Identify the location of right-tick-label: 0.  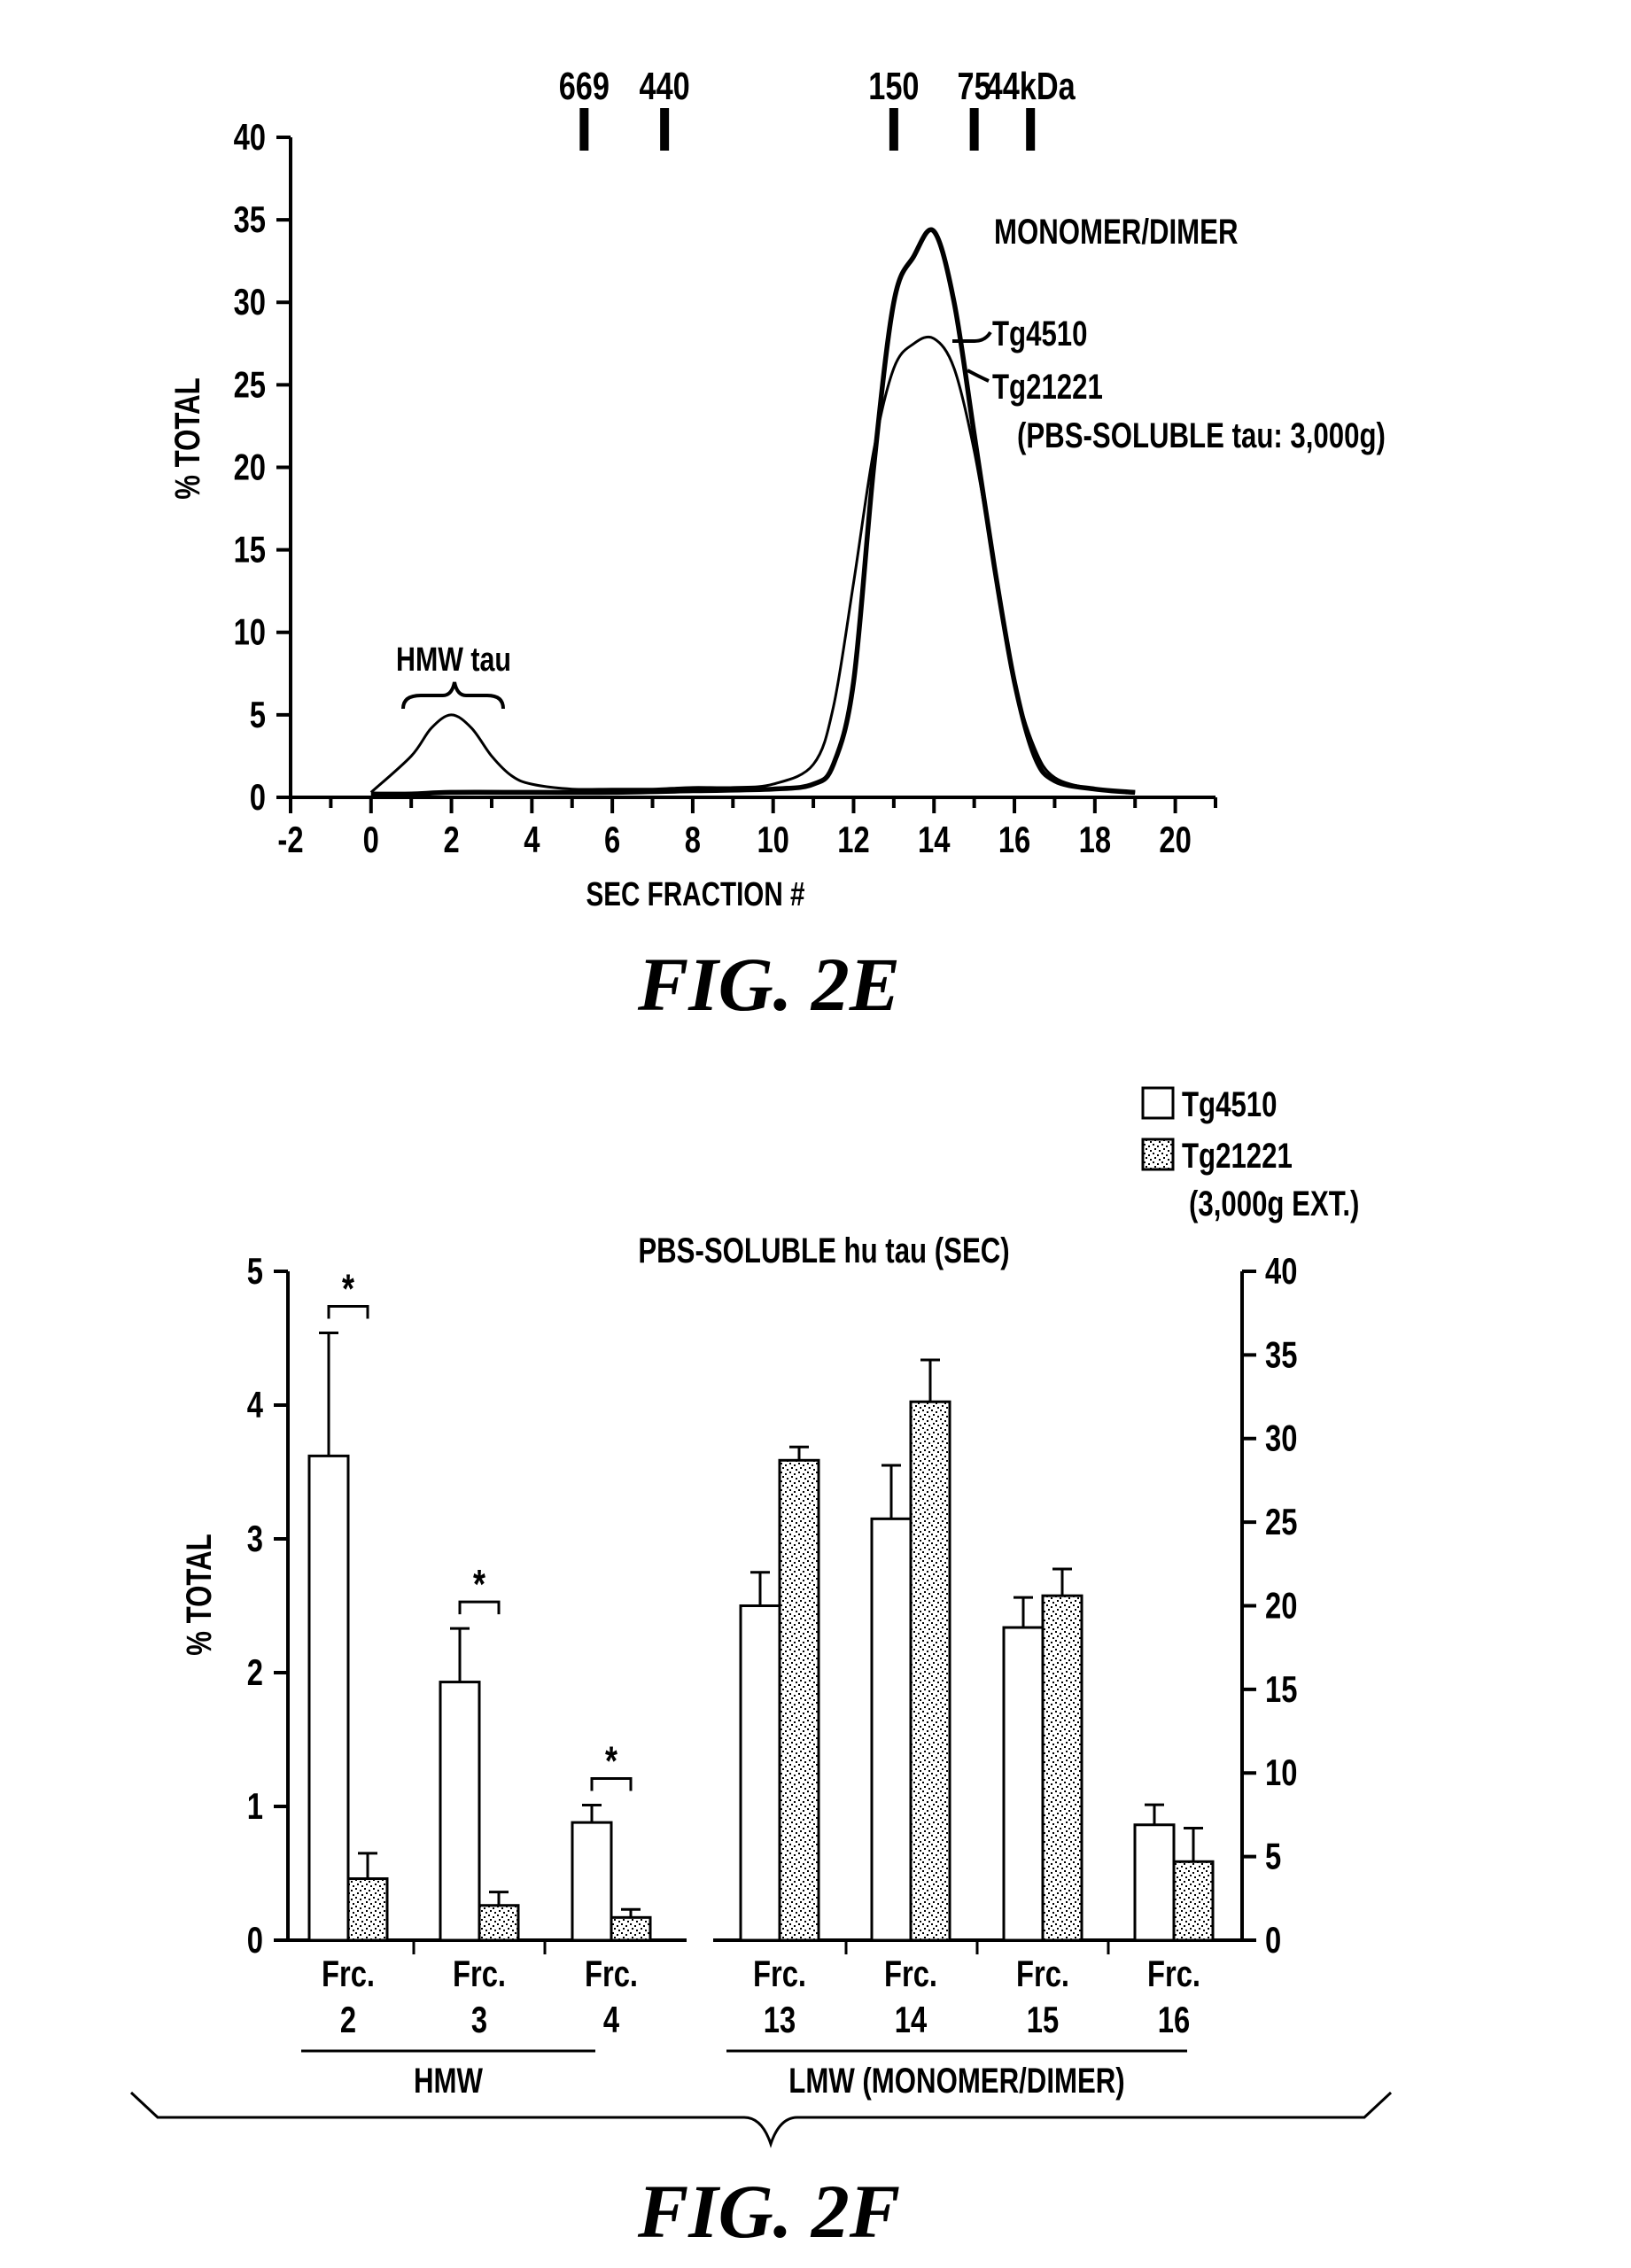
(1273, 1940).